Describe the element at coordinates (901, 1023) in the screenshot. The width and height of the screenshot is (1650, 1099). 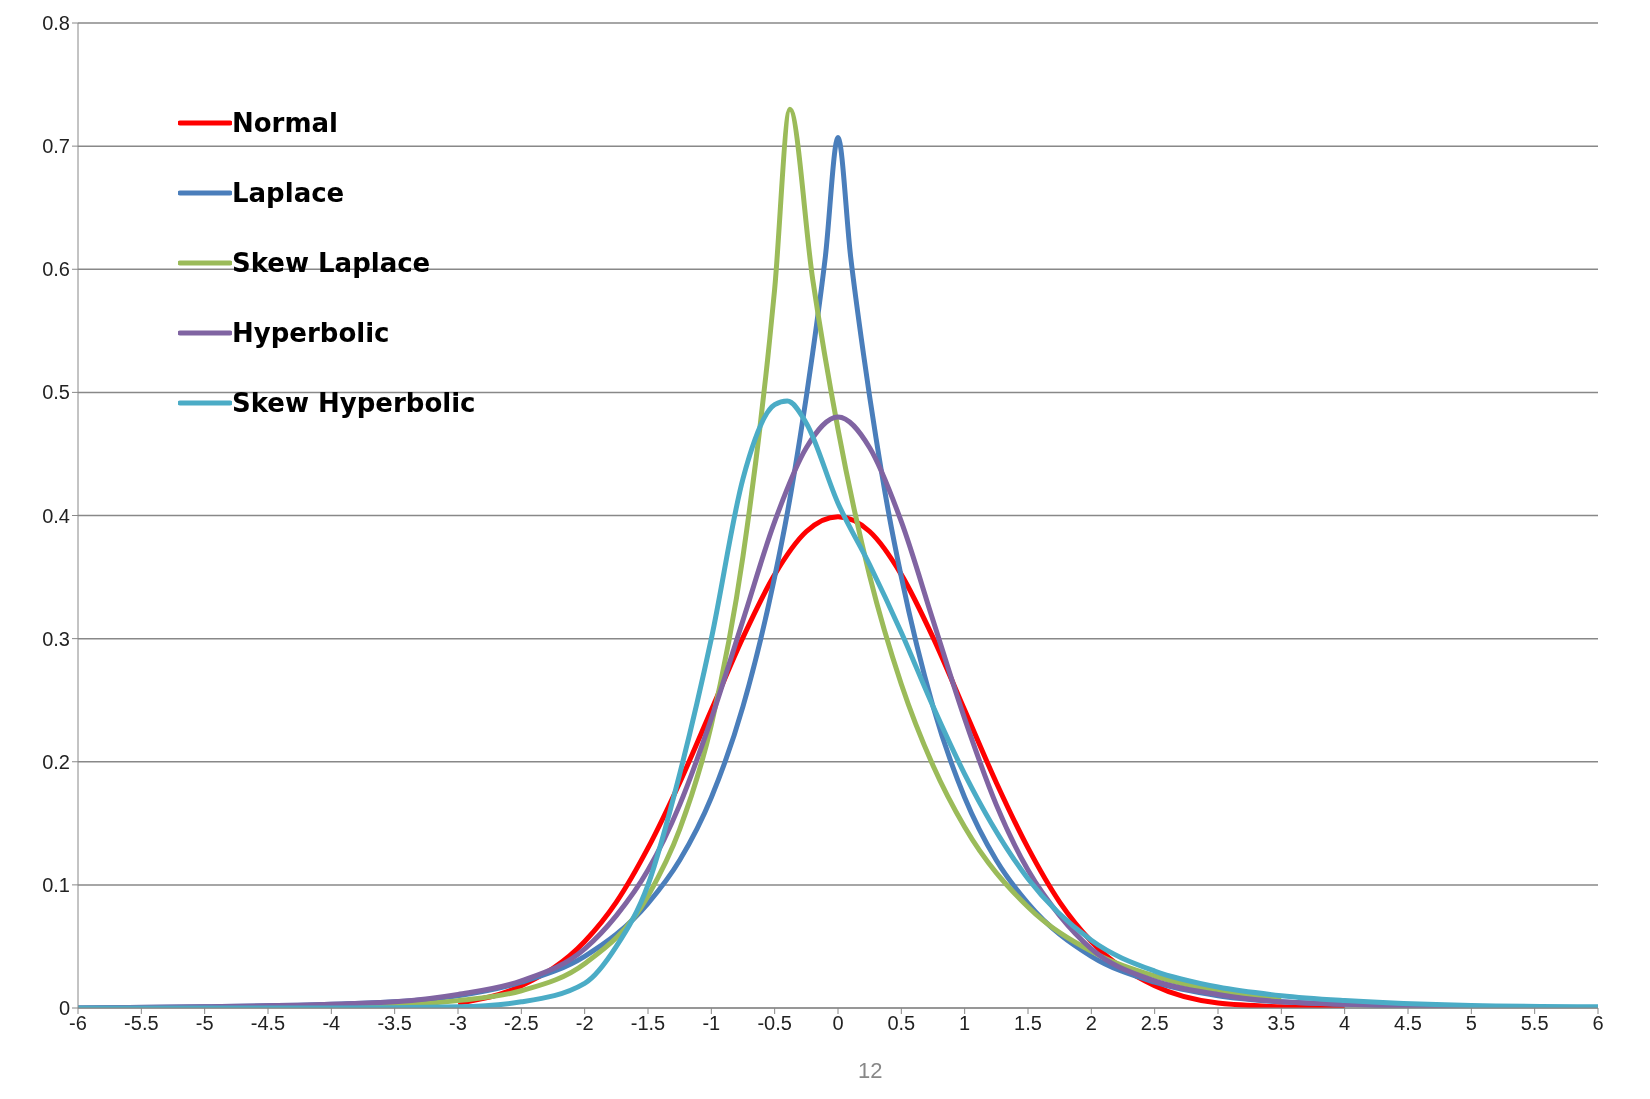
I see `x-tick-label: 0.5` at that location.